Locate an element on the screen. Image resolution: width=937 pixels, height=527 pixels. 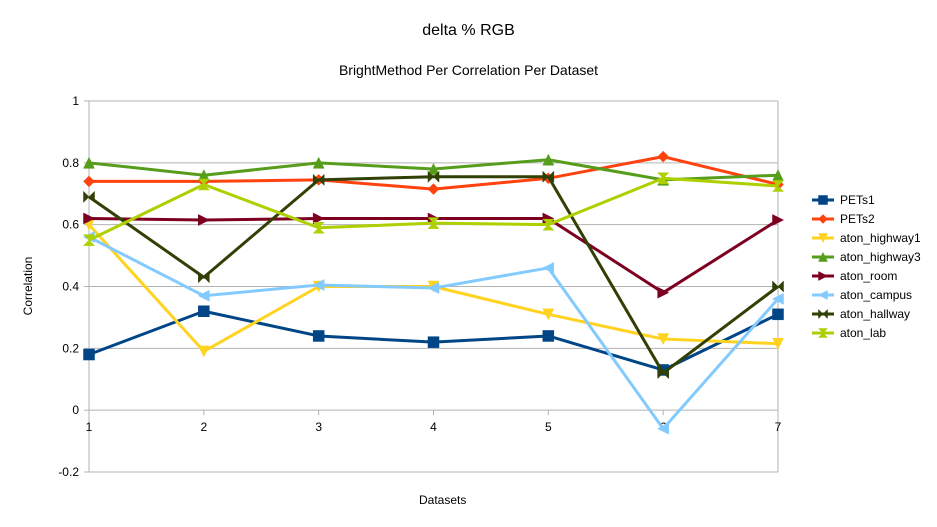
legend-label: aton_room is located at coordinates (869, 275).